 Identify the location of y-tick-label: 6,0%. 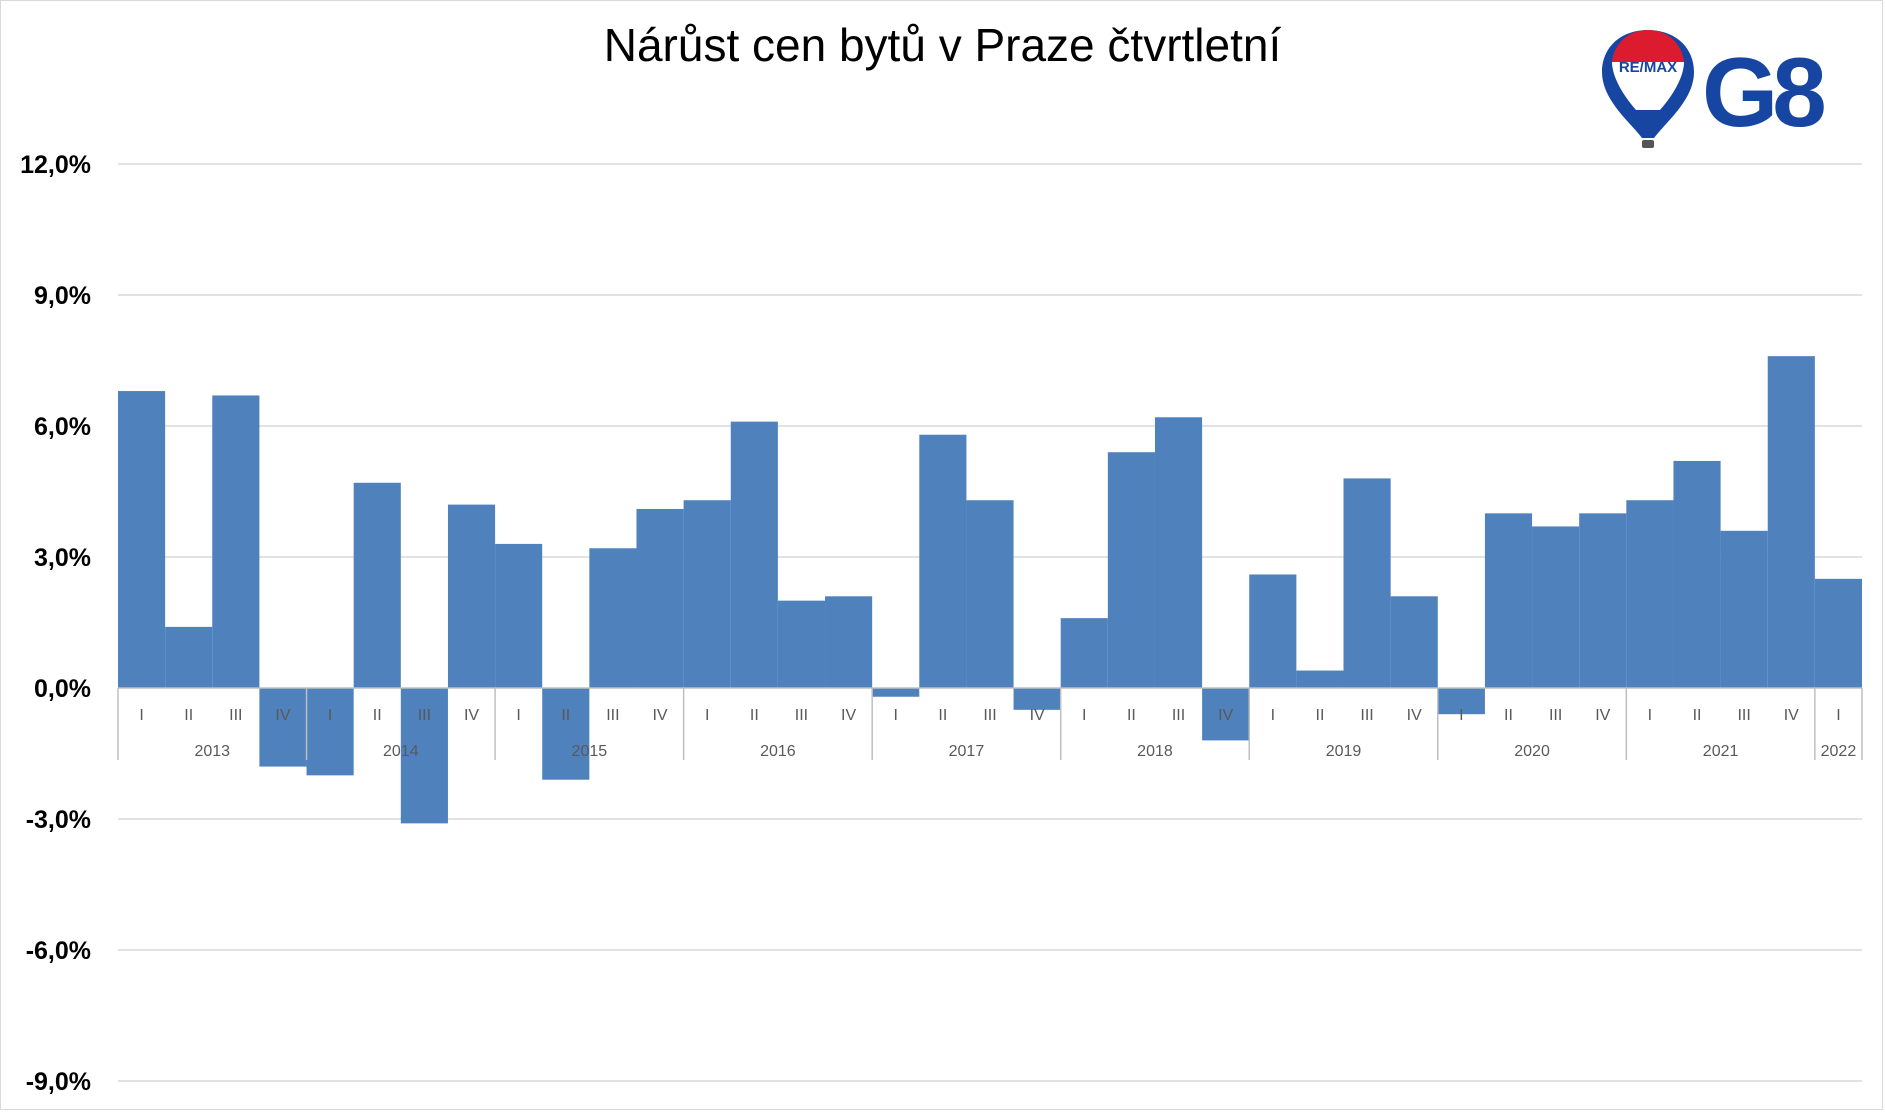
(62, 427).